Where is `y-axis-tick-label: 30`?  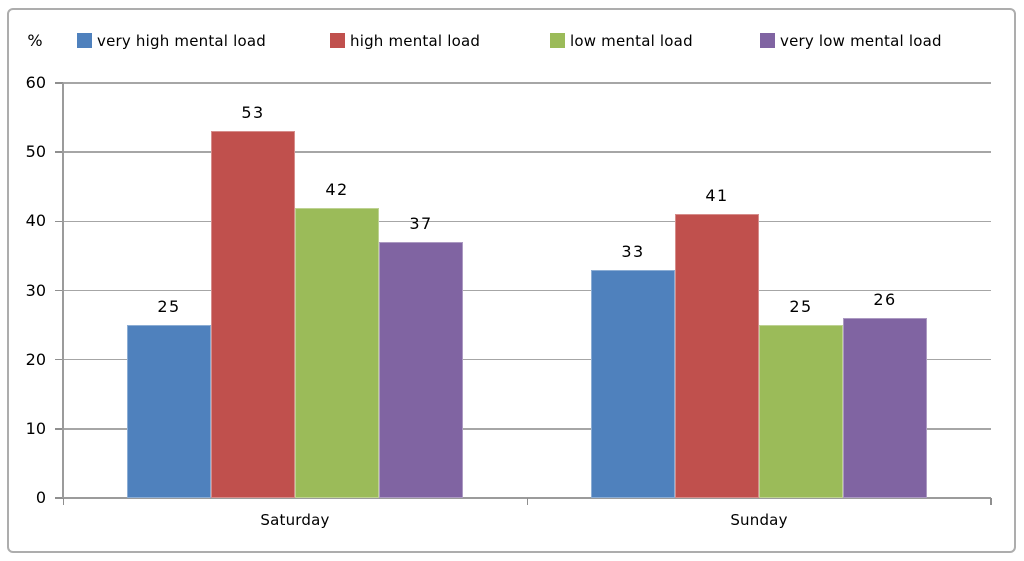
y-axis-tick-label: 30 is located at coordinates (35, 290).